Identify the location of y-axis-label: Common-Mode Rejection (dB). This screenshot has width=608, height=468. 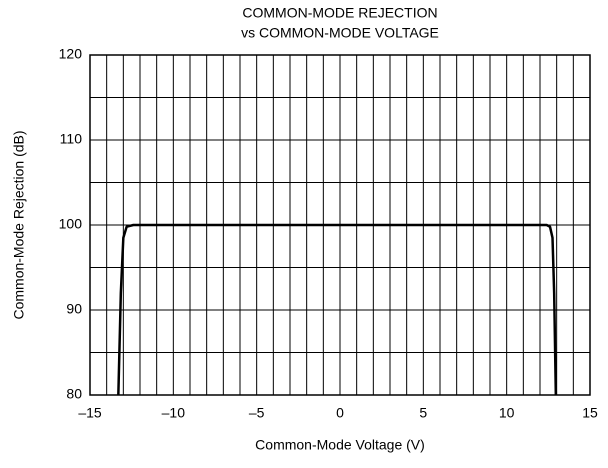
(19, 224).